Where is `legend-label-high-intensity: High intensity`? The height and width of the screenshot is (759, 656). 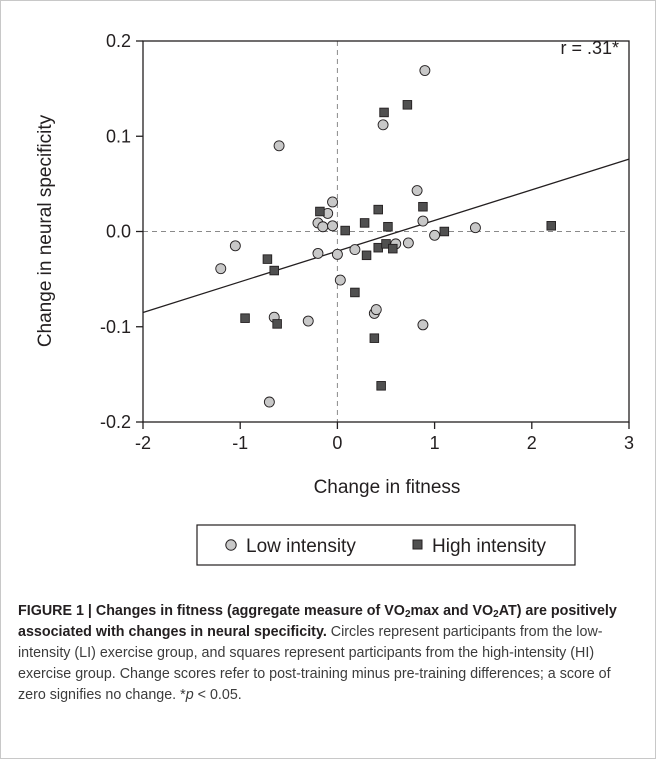
legend-label-high-intensity: High intensity is located at coordinates (489, 546).